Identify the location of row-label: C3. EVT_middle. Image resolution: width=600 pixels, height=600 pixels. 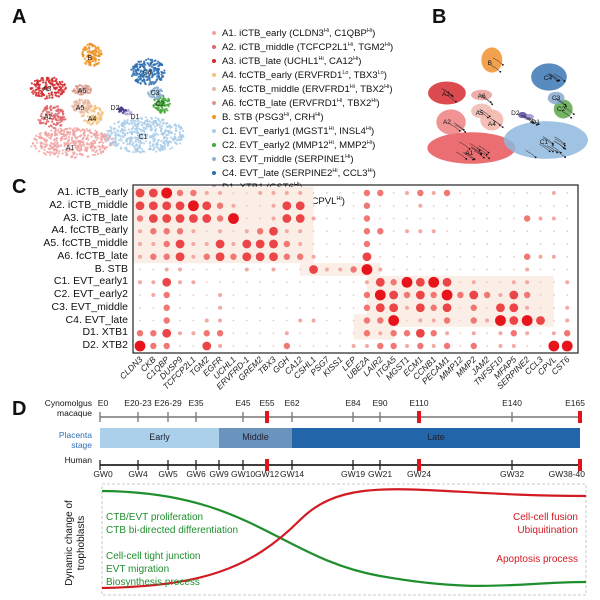
(89, 306).